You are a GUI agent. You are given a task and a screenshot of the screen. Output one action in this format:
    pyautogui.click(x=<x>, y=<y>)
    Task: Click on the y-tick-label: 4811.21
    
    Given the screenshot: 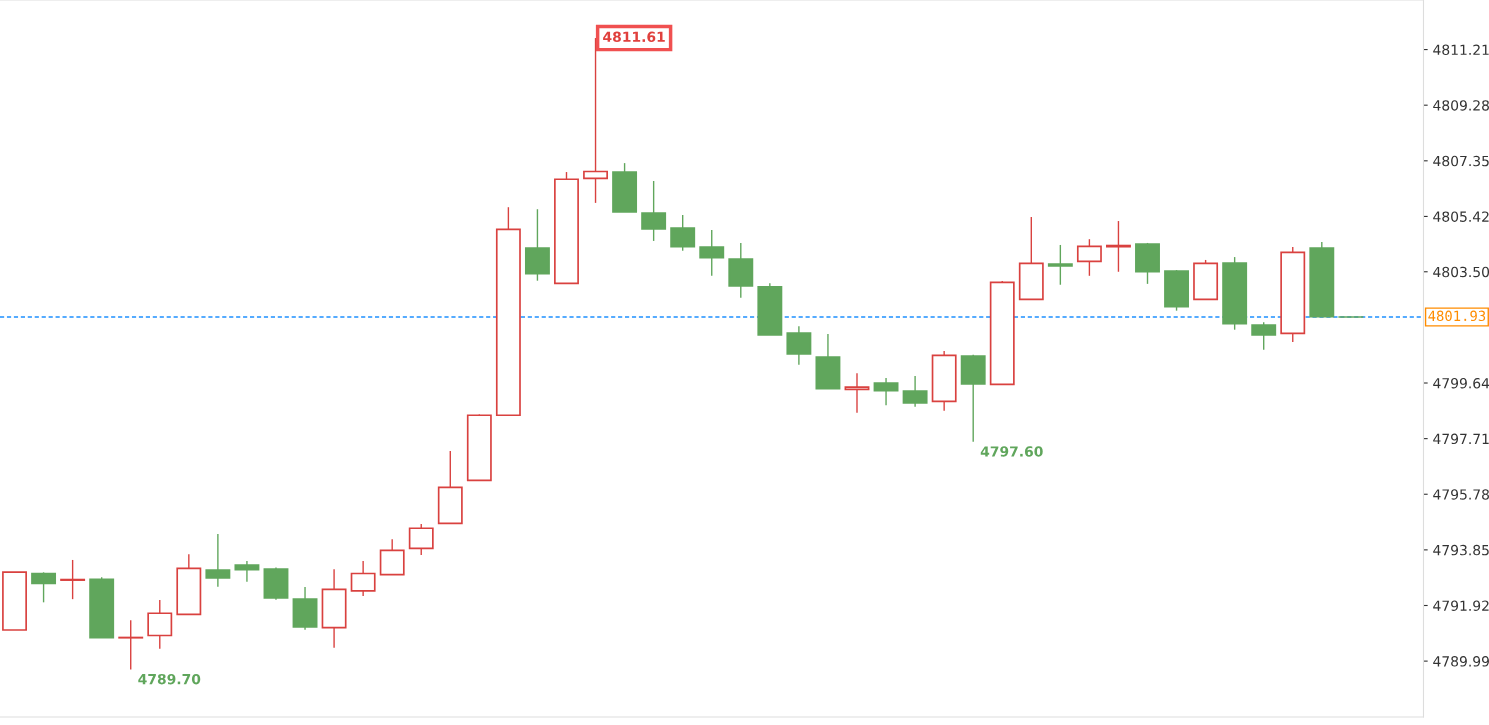 What is the action you would take?
    pyautogui.click(x=1461, y=50)
    